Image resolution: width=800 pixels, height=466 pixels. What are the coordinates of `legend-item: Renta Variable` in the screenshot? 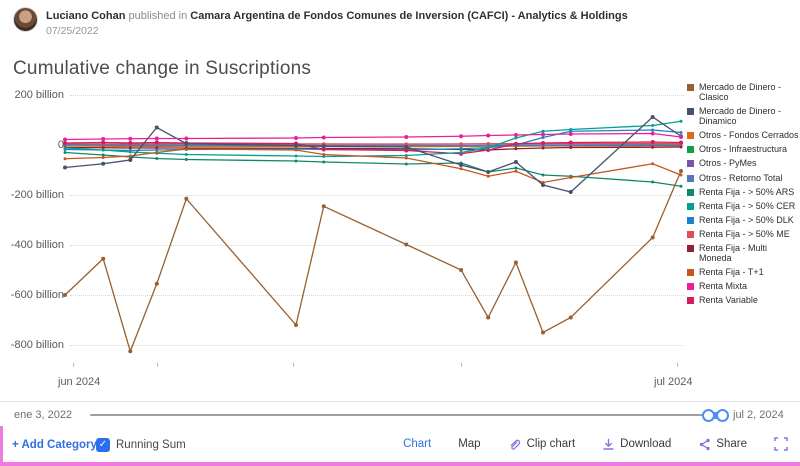 It's located at (743, 300).